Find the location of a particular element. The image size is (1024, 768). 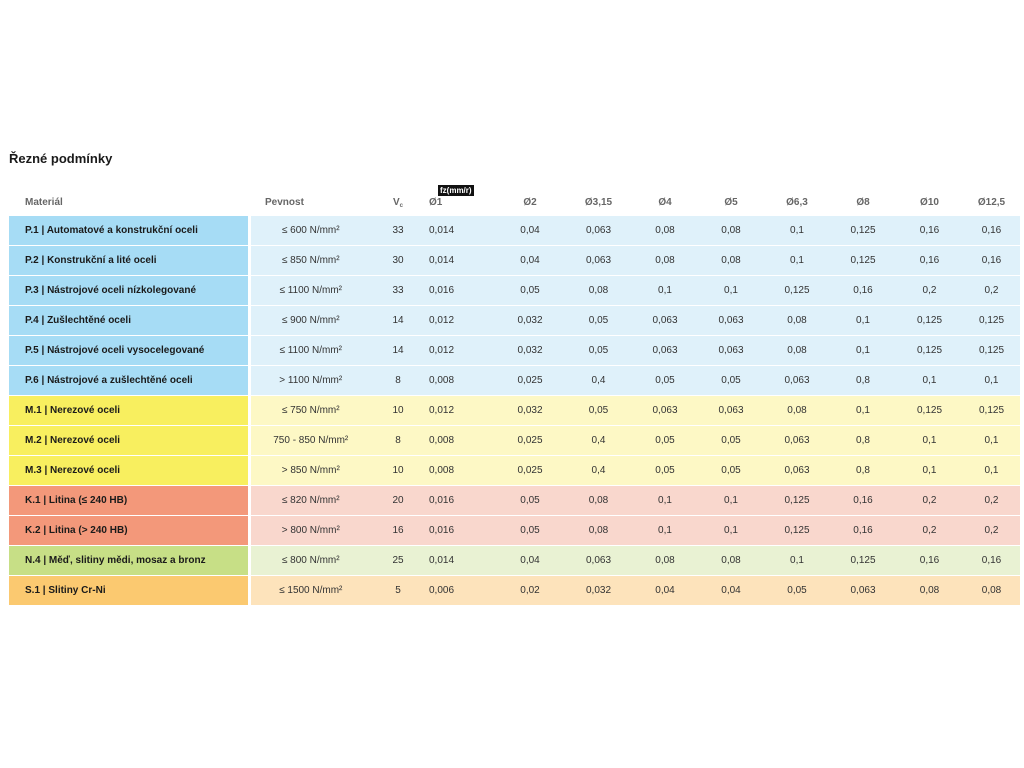

vc-cell: 30 is located at coordinates (398, 260).